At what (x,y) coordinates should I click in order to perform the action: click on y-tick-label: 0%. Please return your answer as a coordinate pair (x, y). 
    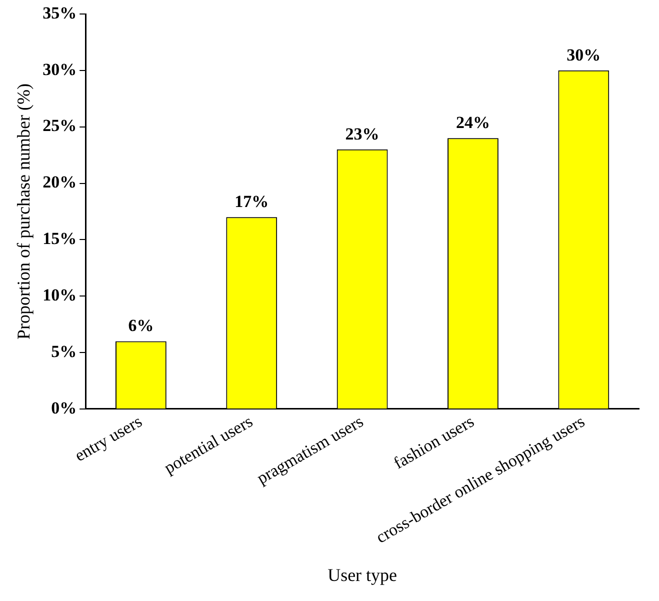
    Looking at the image, I should click on (64, 408).